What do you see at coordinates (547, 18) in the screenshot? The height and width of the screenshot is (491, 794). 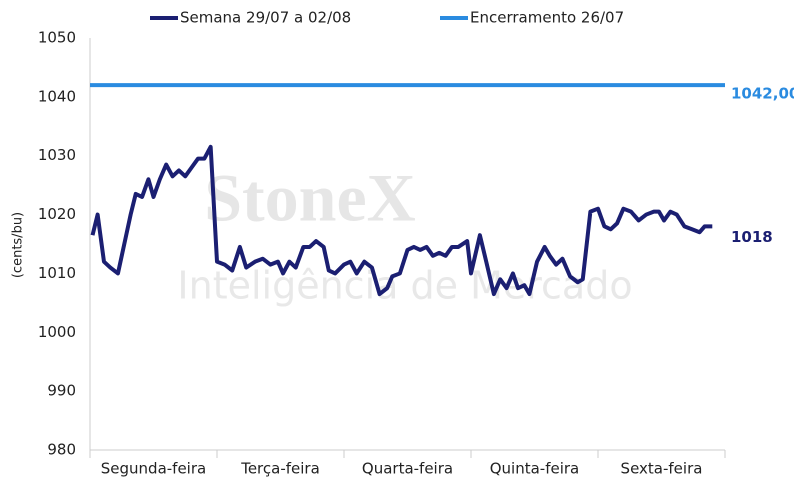 I see `legend-label: Encerramento 26/07` at bounding box center [547, 18].